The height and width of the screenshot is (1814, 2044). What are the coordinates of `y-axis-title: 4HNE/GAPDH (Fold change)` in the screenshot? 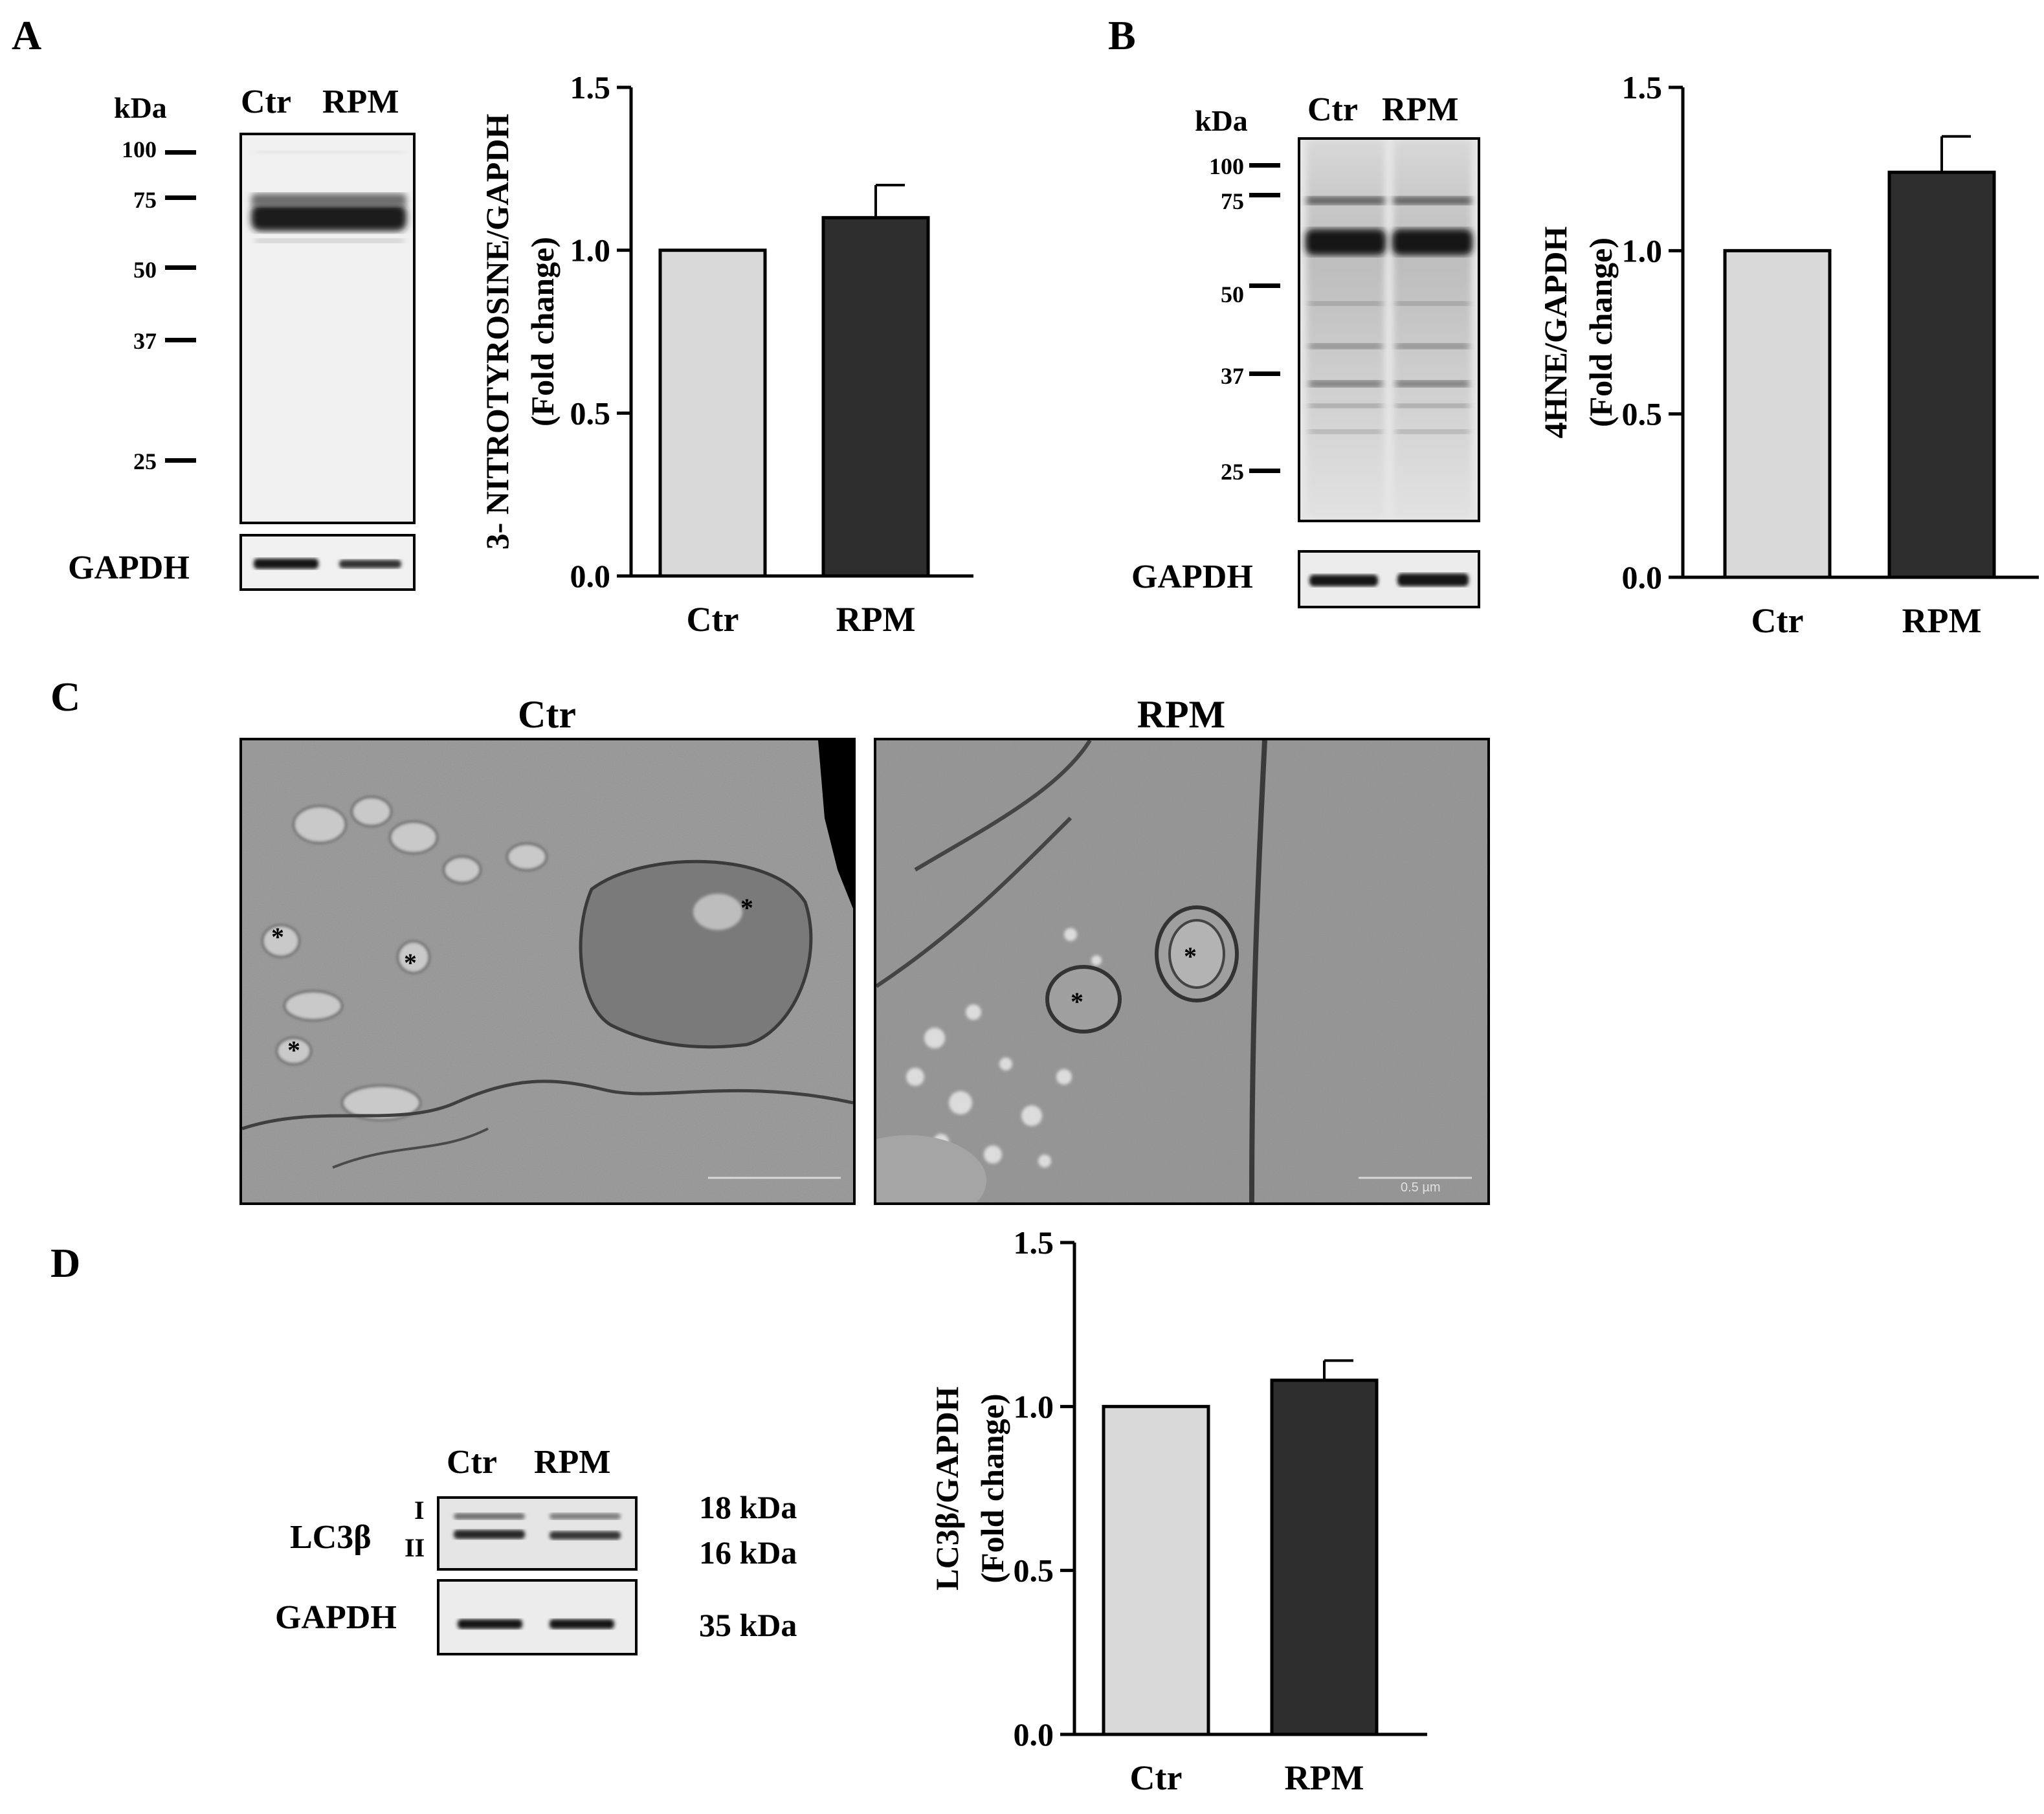 It's located at (1578, 333).